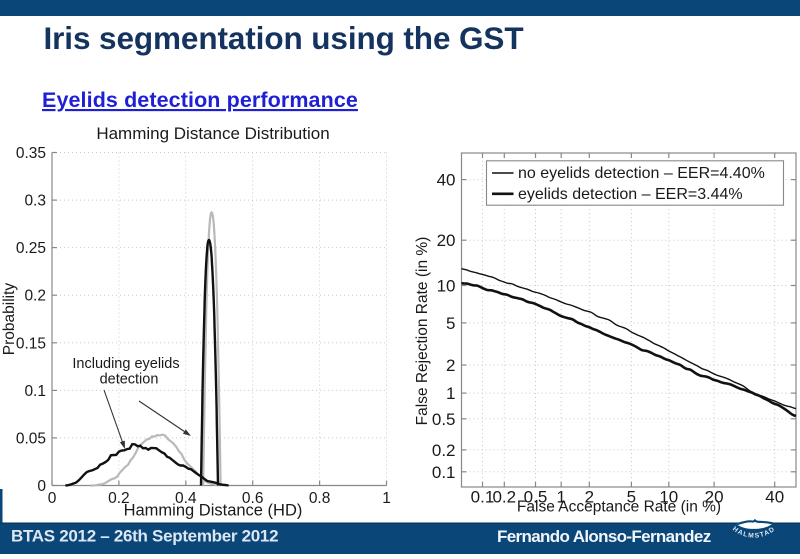 This screenshot has width=800, height=559. I want to click on svg-text: False Acceptance Rate (in %), so click(619, 507).